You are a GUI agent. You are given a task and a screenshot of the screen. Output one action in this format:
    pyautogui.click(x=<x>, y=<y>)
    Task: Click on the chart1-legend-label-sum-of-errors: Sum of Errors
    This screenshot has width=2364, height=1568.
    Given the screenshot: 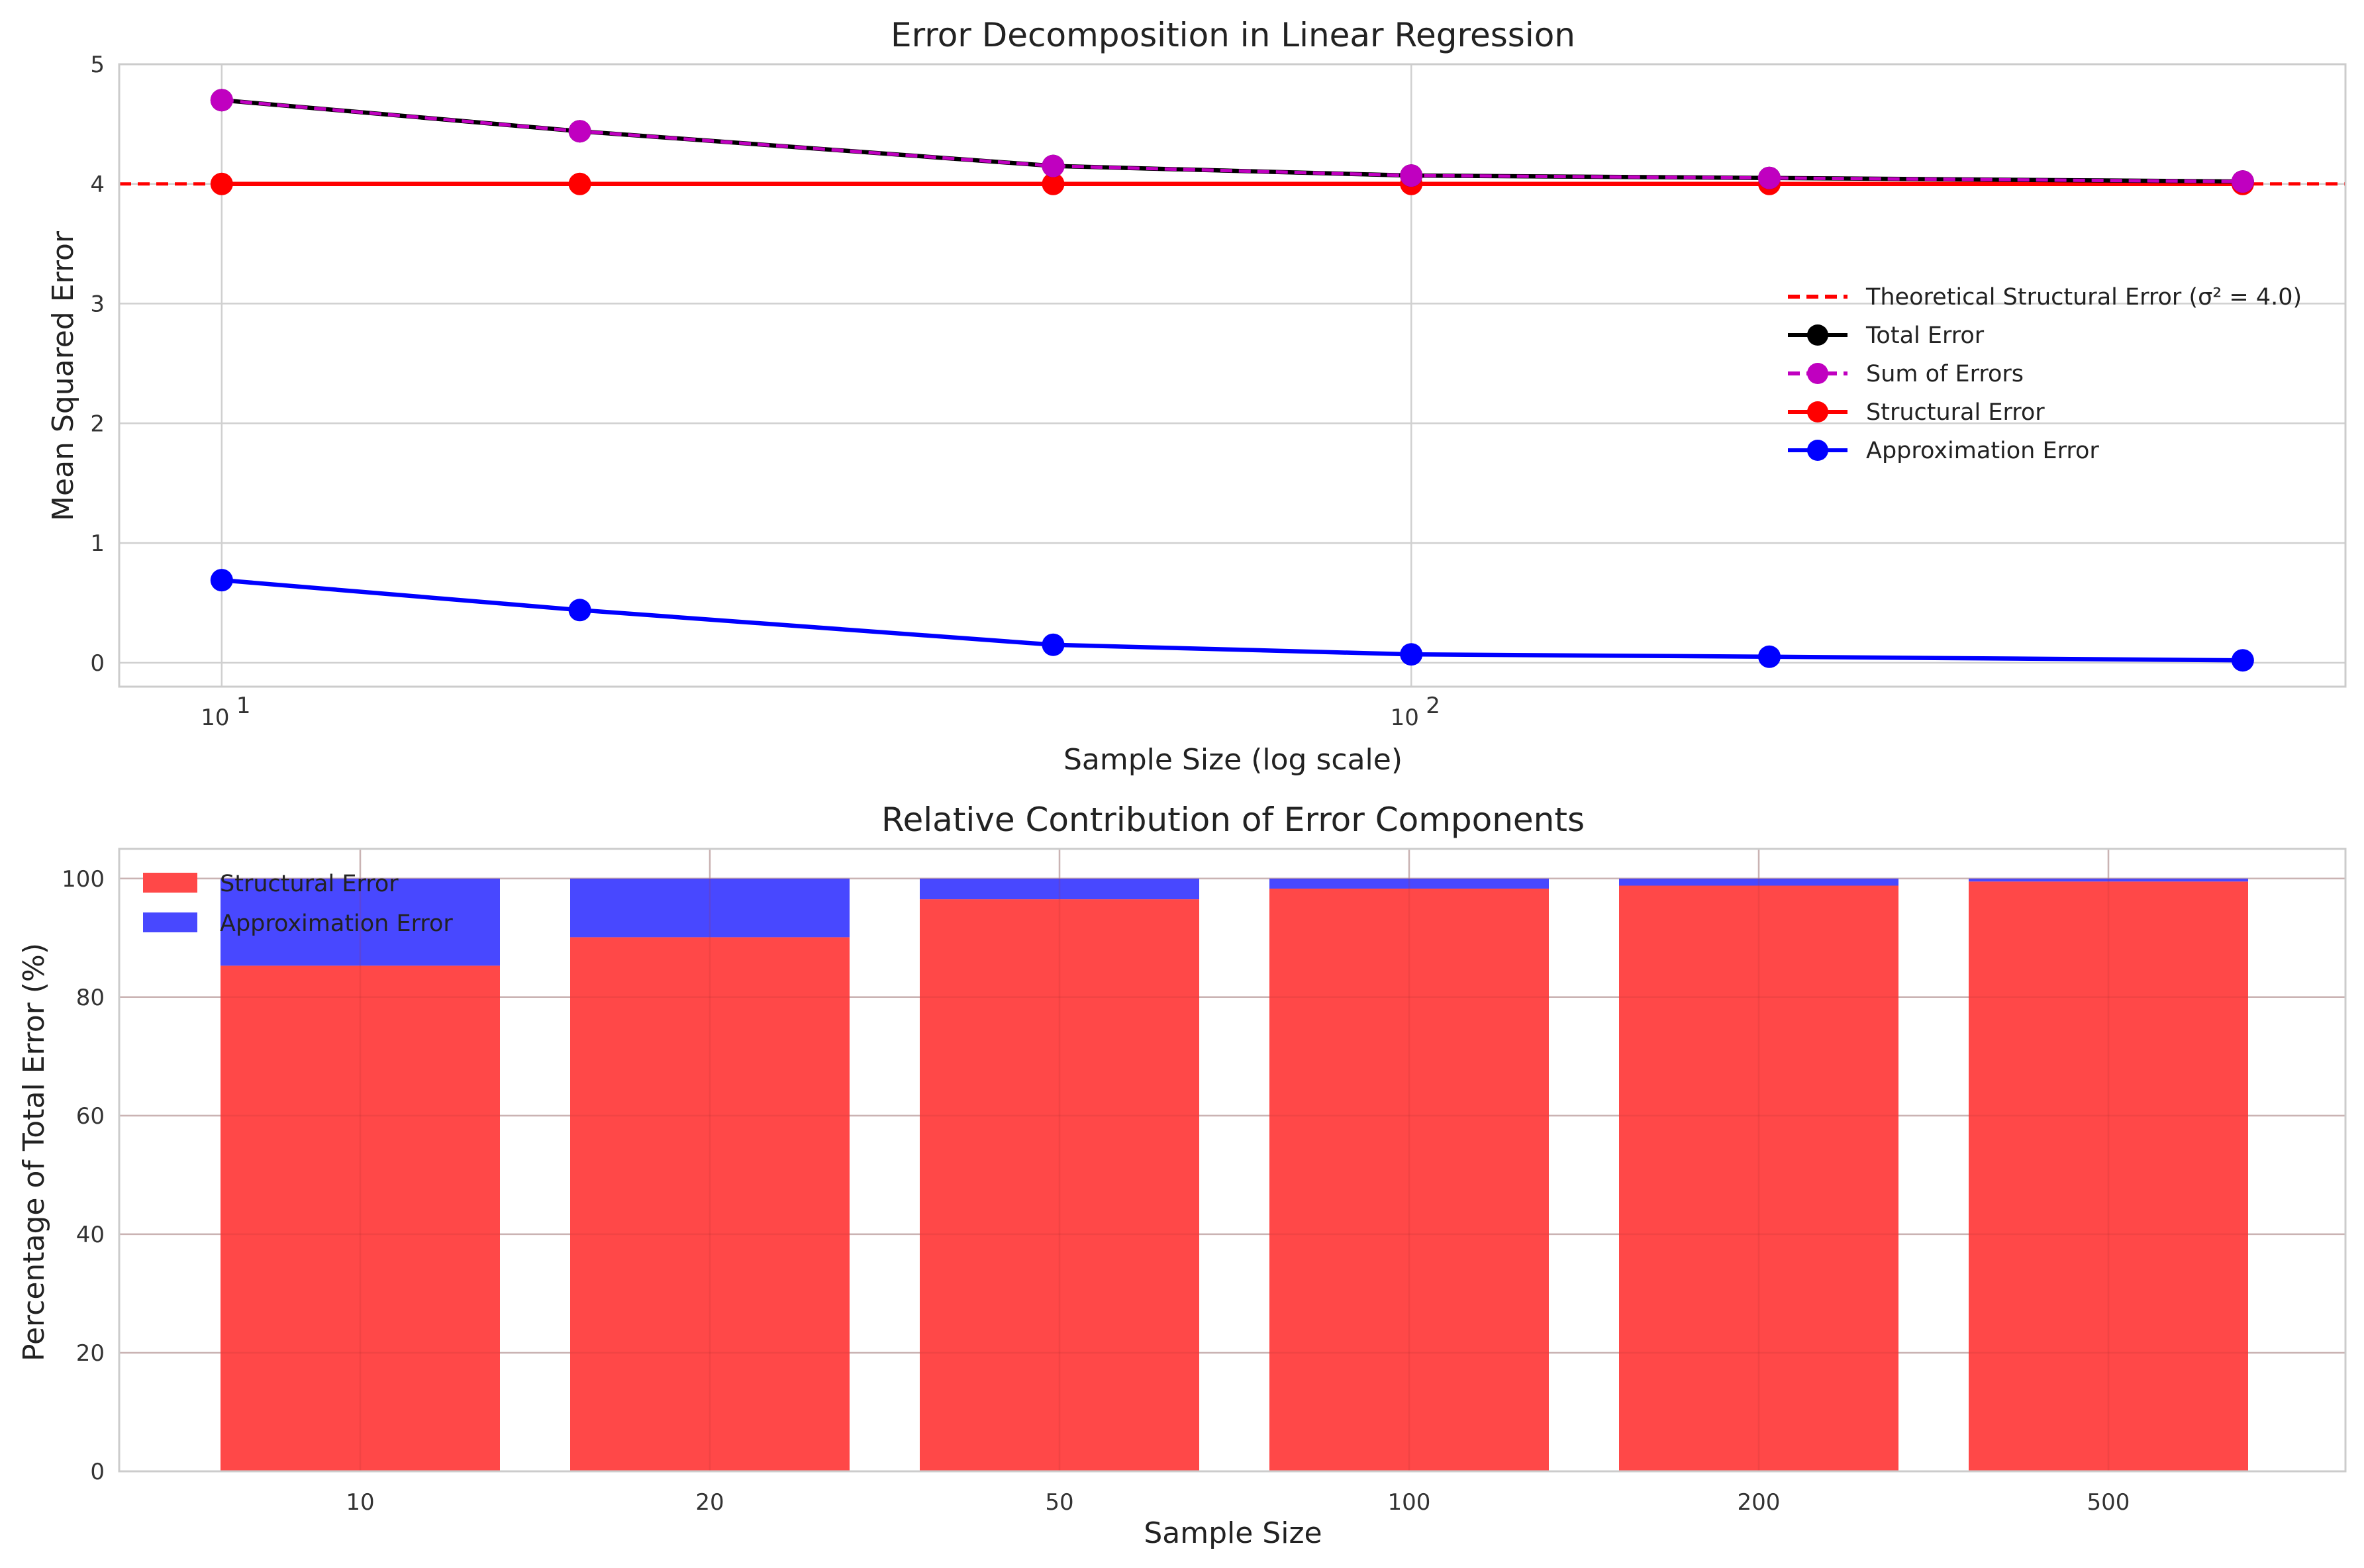 What is the action you would take?
    pyautogui.click(x=1945, y=374)
    